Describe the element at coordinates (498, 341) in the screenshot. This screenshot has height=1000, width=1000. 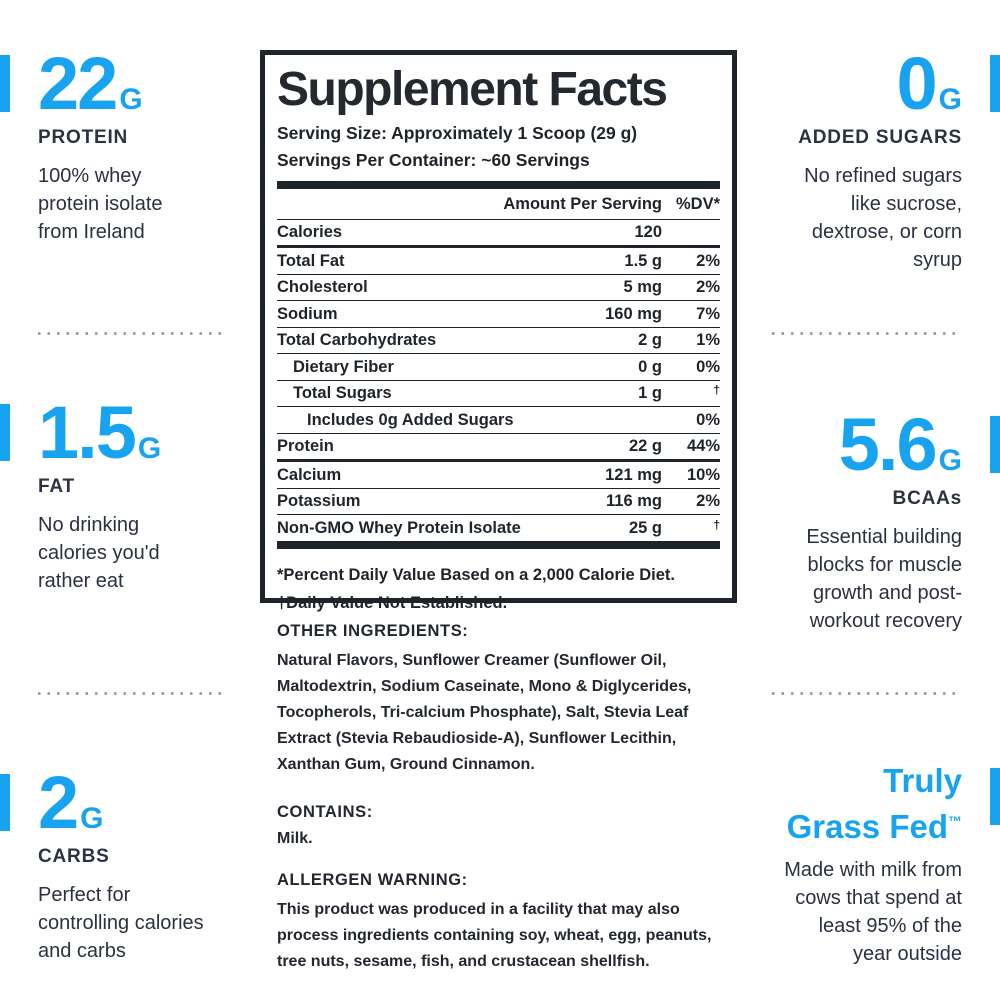
I see `facts-row: Total Carbohydrates 2 g 1%` at that location.